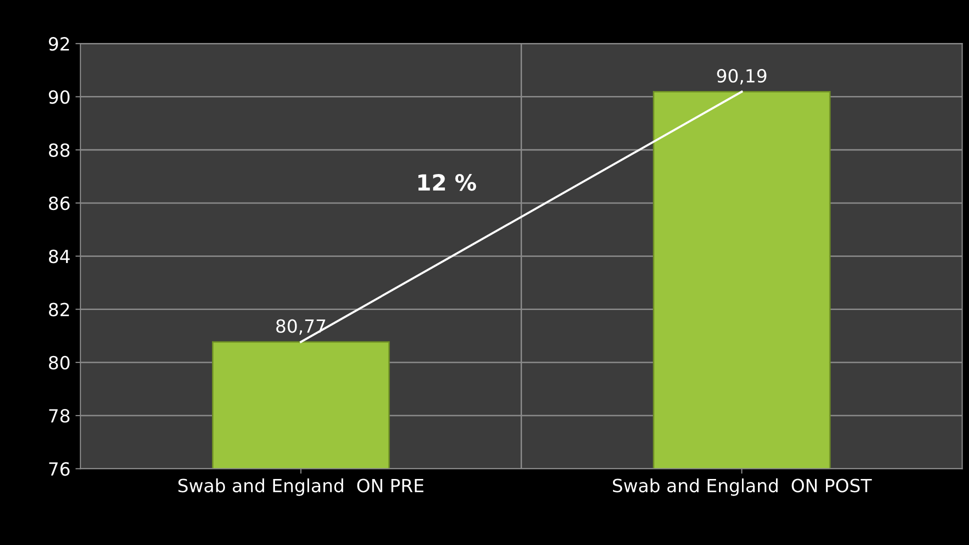 Image resolution: width=969 pixels, height=545 pixels. What do you see at coordinates (447, 182) in the screenshot?
I see `annotation: 12 %` at bounding box center [447, 182].